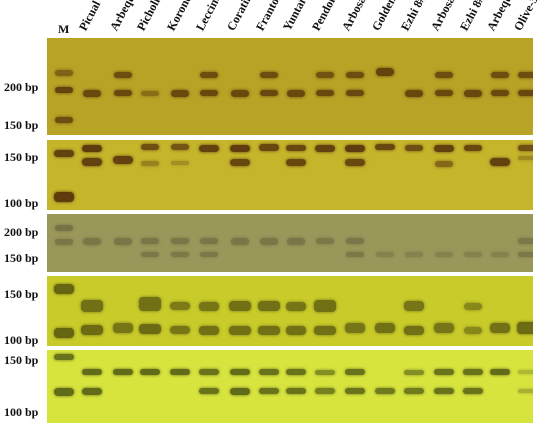  Describe the element at coordinates (21, 87) in the screenshot. I see `size-marker-label: 200 bp` at that location.